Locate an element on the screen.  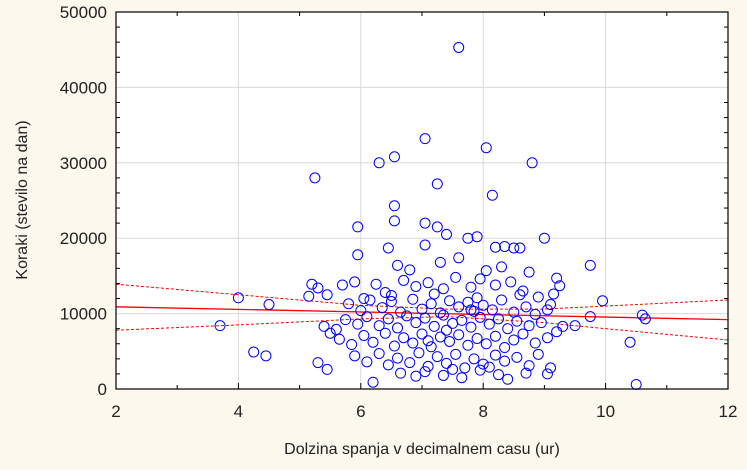
confidence-band-upper is located at coordinates (422, 296).